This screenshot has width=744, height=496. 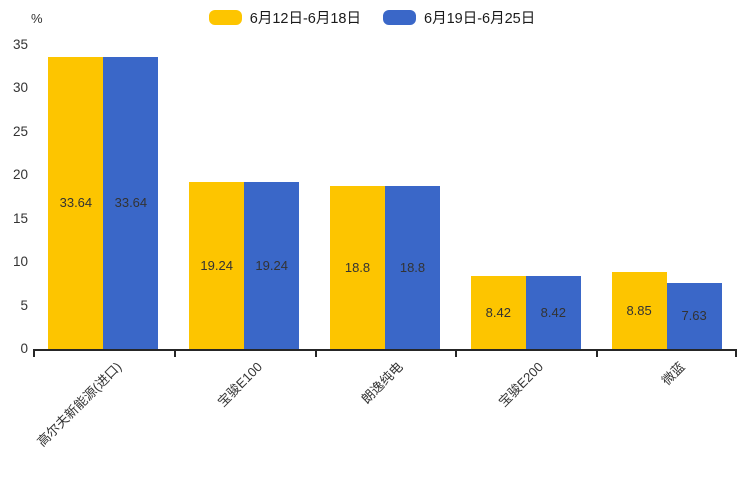 What do you see at coordinates (521, 384) in the screenshot?
I see `x-axis-label: 宝骏E200` at bounding box center [521, 384].